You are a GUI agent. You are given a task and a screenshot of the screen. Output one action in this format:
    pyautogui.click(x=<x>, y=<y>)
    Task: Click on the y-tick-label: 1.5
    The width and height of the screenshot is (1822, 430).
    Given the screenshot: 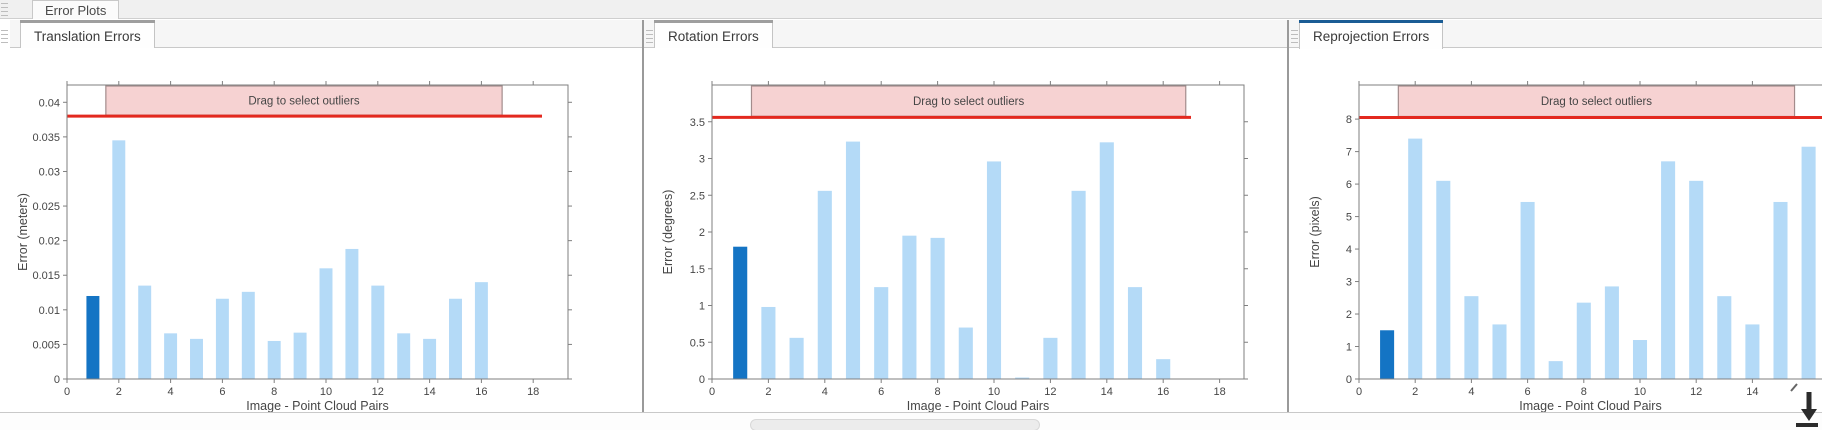 What is the action you would take?
    pyautogui.click(x=697, y=270)
    